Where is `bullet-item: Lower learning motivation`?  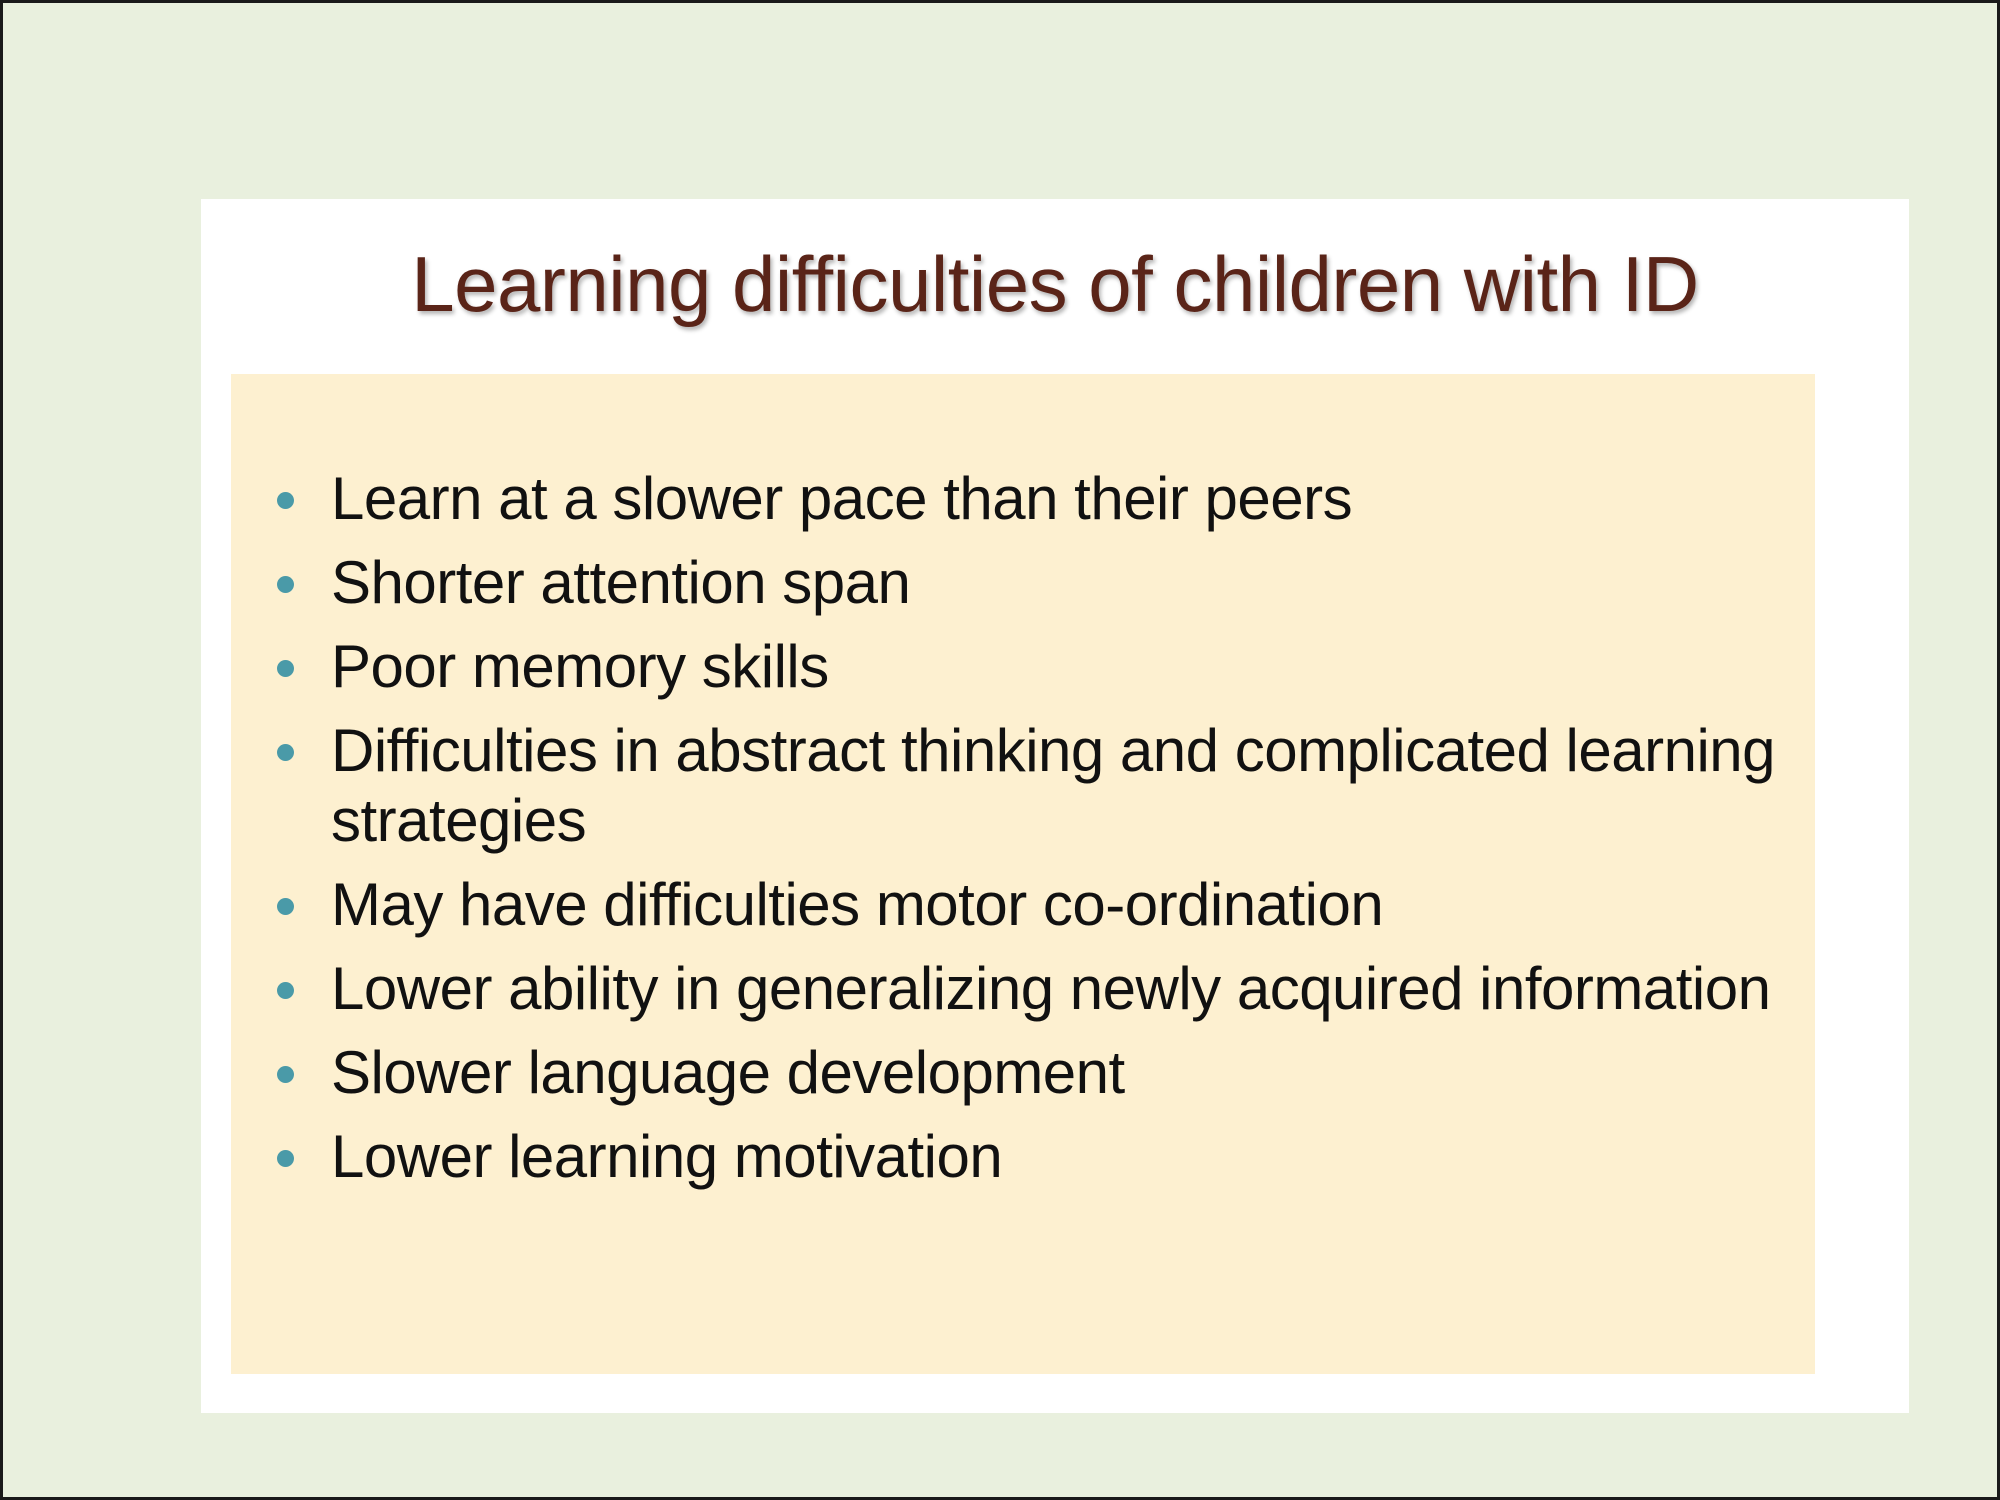
bullet-item: Lower learning motivation is located at coordinates (1031, 1157).